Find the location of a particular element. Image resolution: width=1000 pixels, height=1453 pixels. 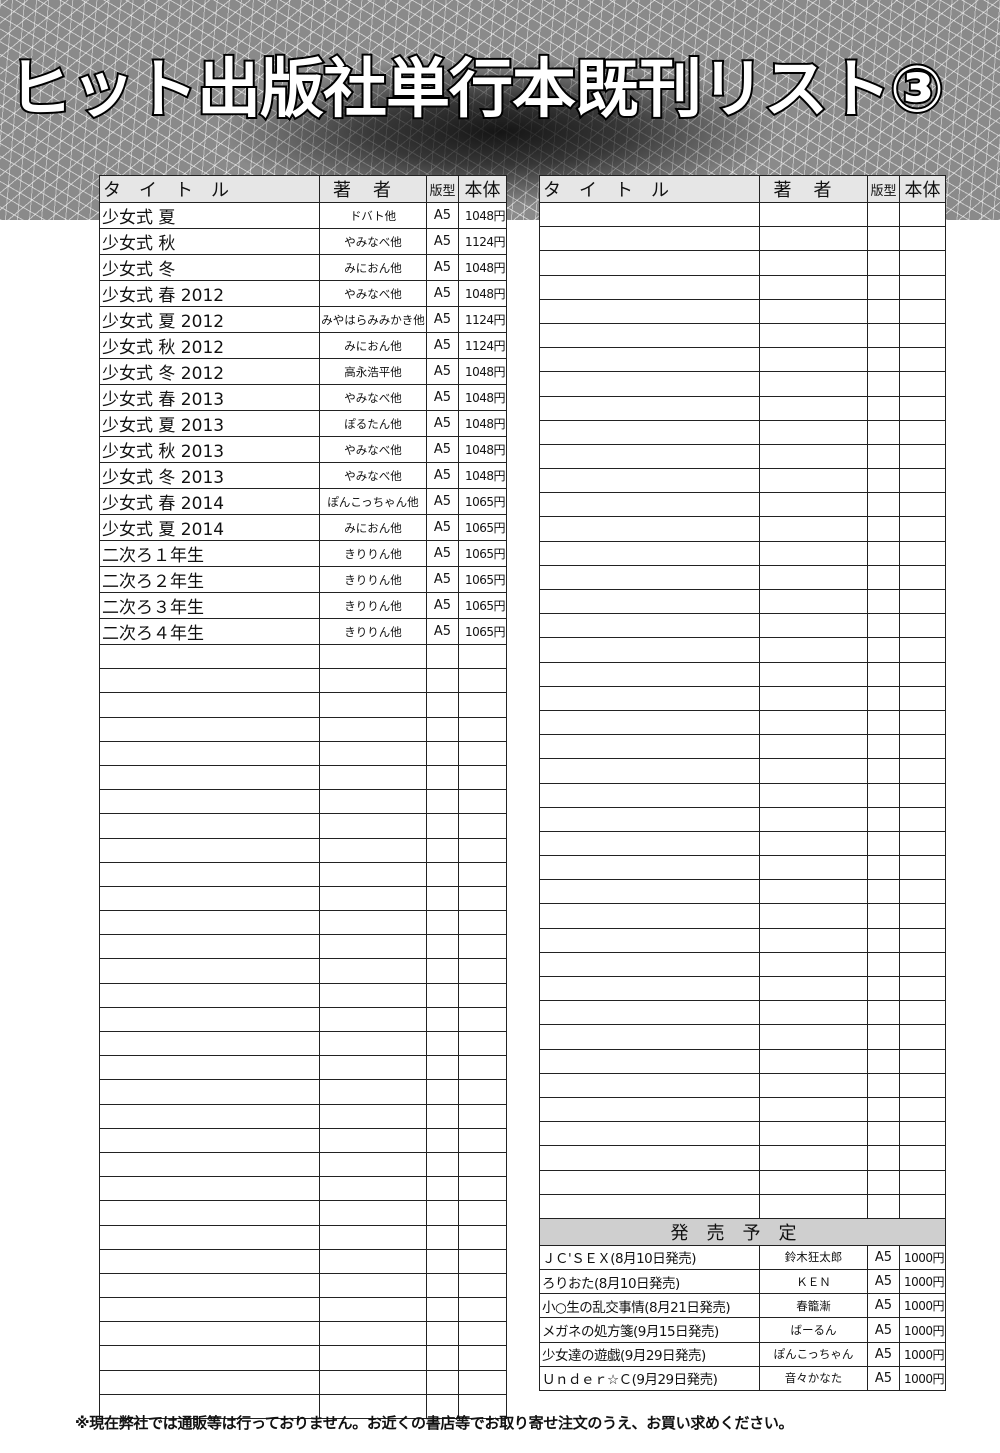

cell-price: 1000円 is located at coordinates (922, 1354).